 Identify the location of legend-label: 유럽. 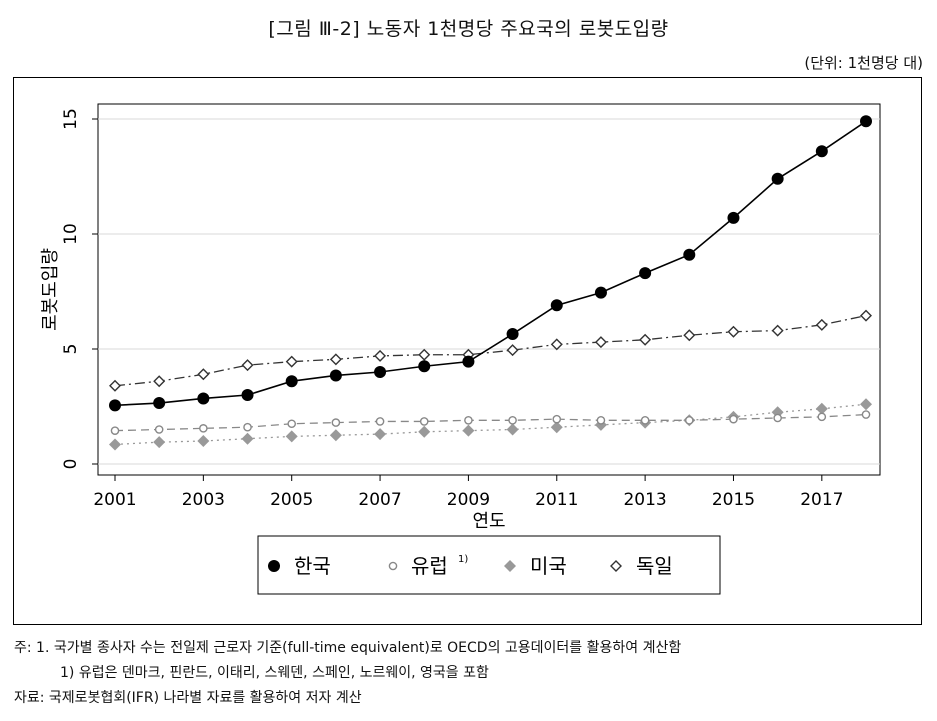
(429, 566).